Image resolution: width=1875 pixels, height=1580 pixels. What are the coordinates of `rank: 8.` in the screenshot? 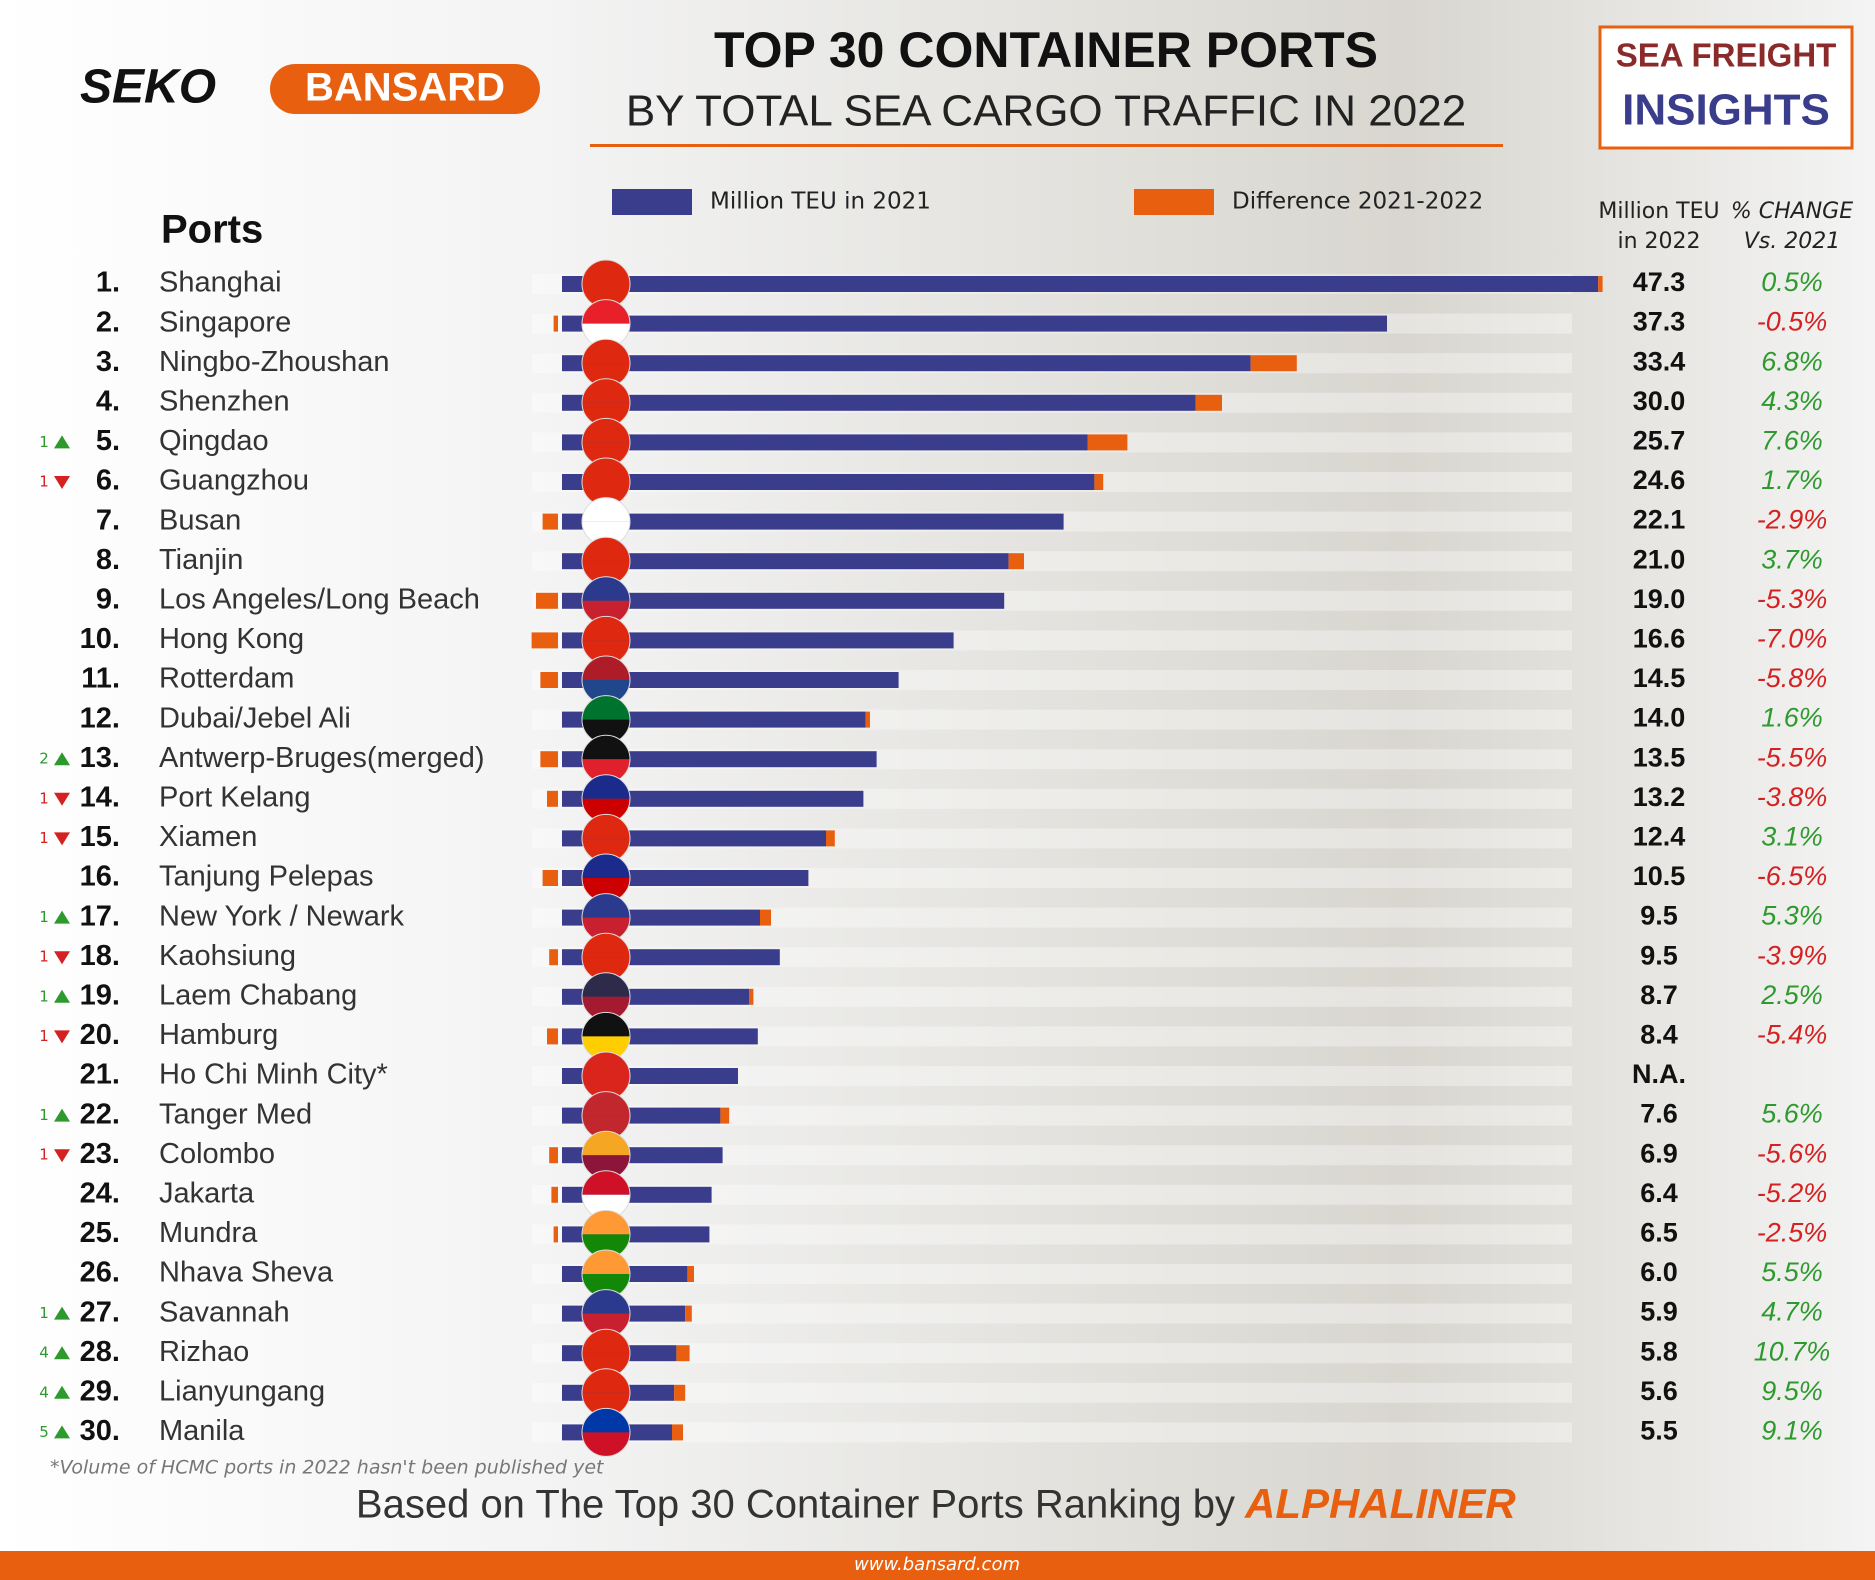 It's located at (108, 560).